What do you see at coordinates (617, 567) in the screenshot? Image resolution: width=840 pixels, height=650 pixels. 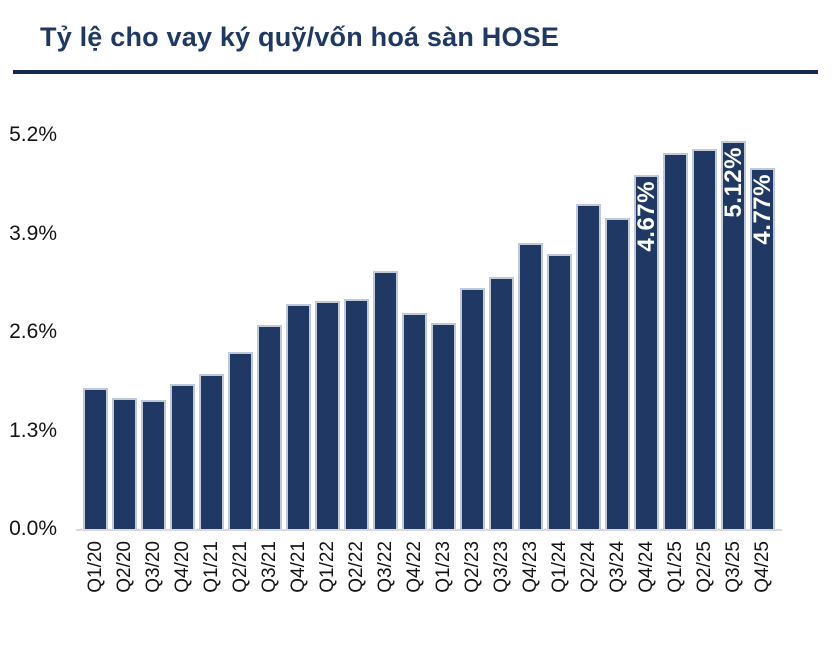 I see `x-tick-label: Q3/24` at bounding box center [617, 567].